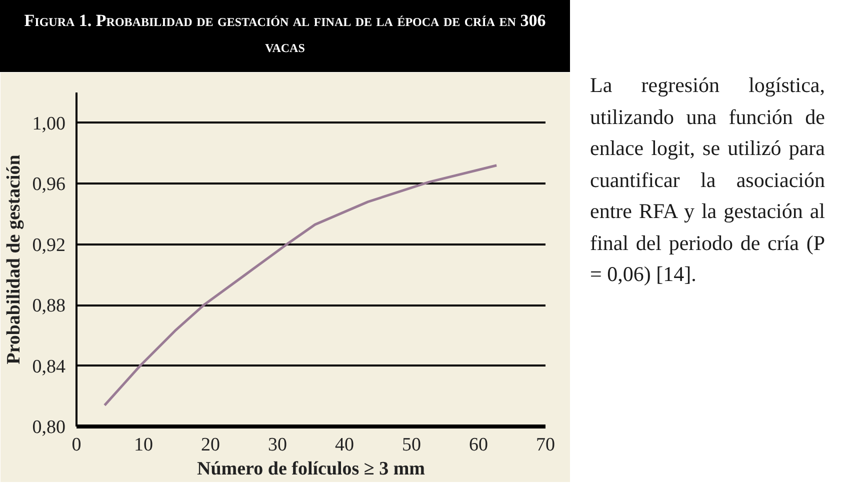  Describe the element at coordinates (49, 427) in the screenshot. I see `y-tick-label: 0,80` at that location.